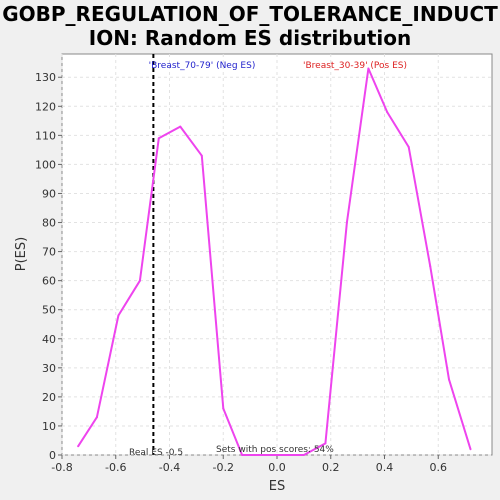 The image size is (500, 500). Describe the element at coordinates (49, 281) in the screenshot. I see `y-tick-label: 60` at that location.